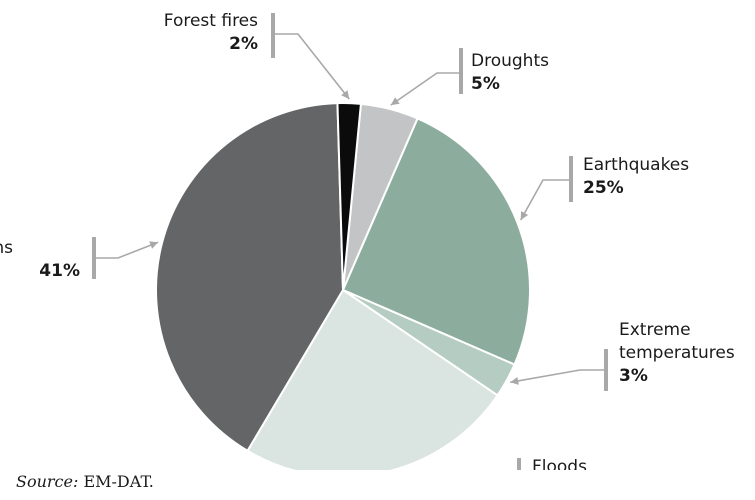  I want to click on slice-label-text: Floods, so click(559, 463).